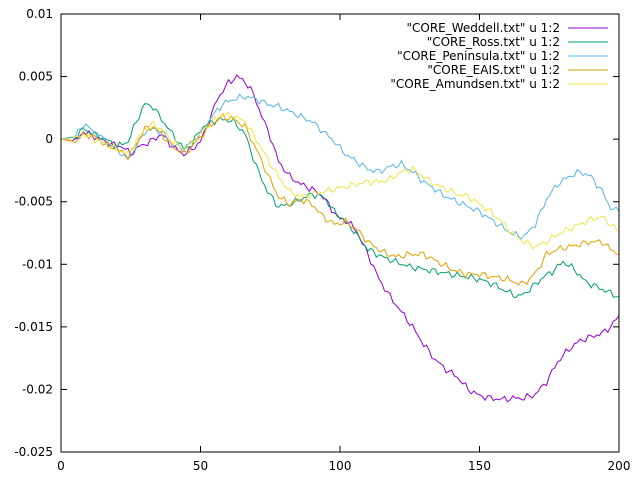  I want to click on legend-label: "CORE_EAIS.txt" u 1:2, so click(493, 70).